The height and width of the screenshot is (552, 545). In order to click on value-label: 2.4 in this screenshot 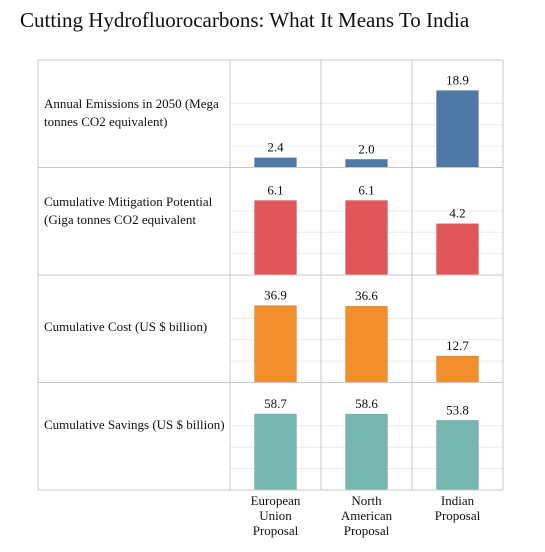, I will do `click(275, 147)`.